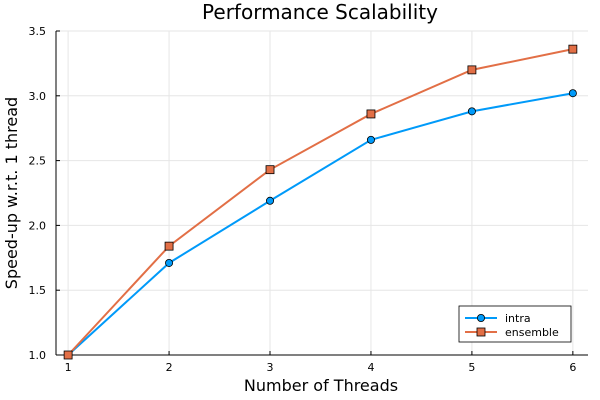 The width and height of the screenshot is (600, 400). I want to click on x-tick-label: 4, so click(370, 367).